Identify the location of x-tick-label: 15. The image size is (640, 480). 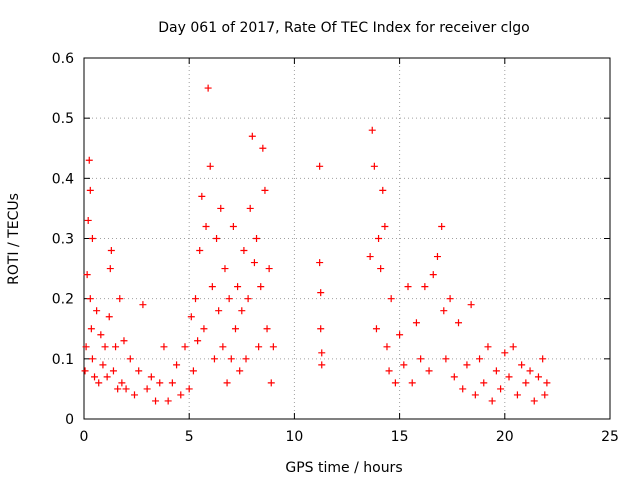
(400, 437).